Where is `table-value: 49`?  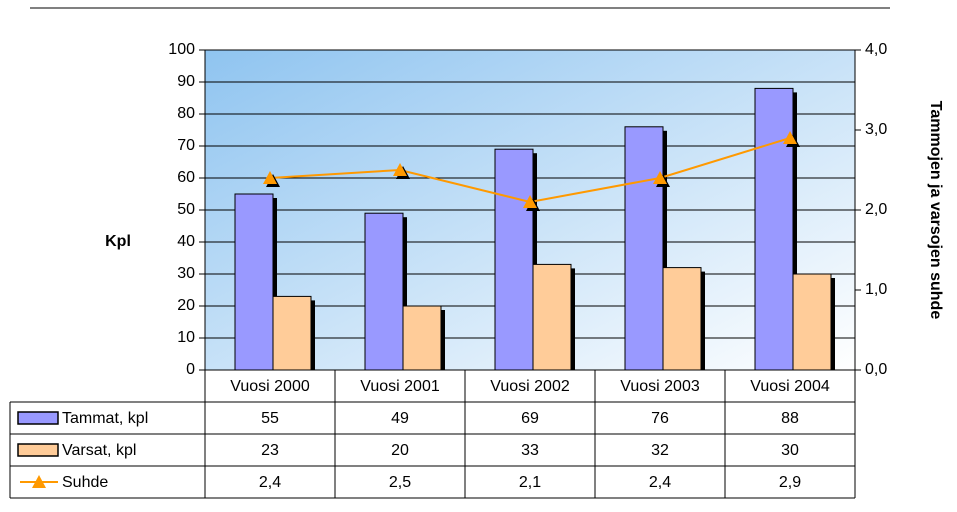 table-value: 49 is located at coordinates (400, 418).